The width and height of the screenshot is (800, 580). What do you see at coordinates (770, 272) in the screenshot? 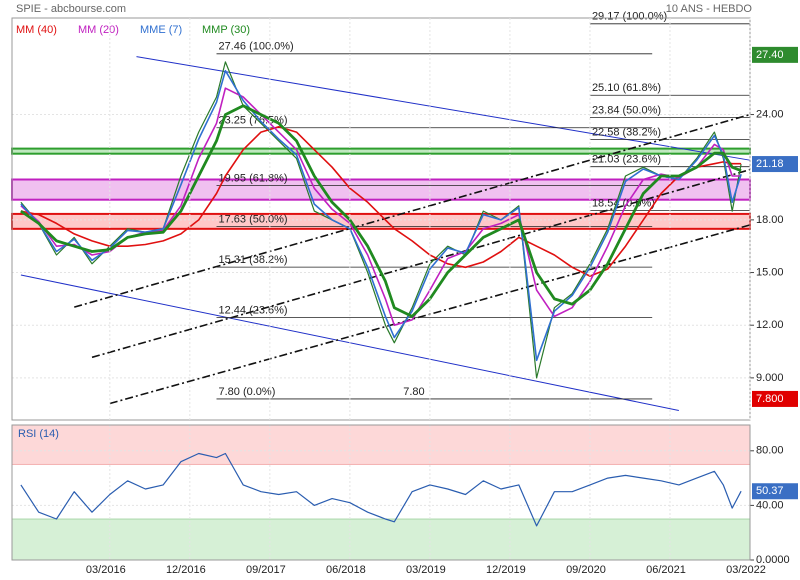
I see `y-tick-label: 15.00` at bounding box center [770, 272].